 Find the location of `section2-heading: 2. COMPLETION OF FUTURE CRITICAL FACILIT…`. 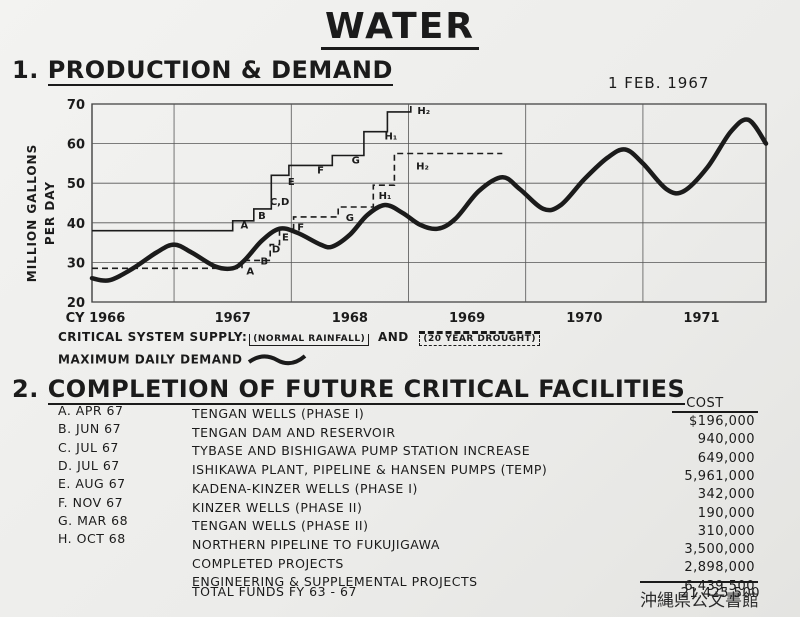

section2-heading: 2. COMPLETION OF FUTURE CRITICAL FACILIT… is located at coordinates (349, 390).